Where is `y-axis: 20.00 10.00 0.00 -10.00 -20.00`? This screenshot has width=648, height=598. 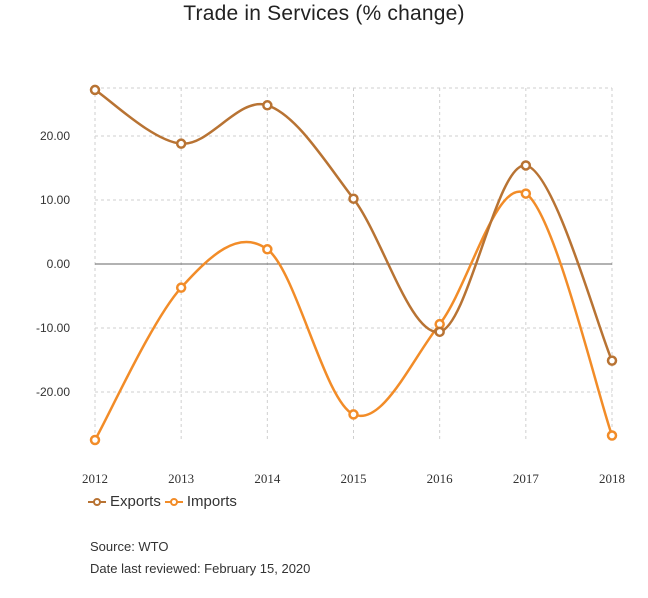
y-axis: 20.00 10.00 0.00 -10.00 -20.00 is located at coordinates (53, 264).